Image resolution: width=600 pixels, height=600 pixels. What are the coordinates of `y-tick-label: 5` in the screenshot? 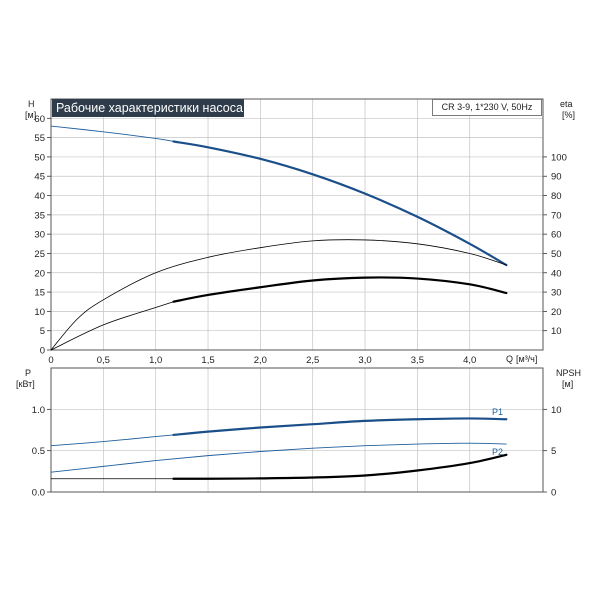 It's located at (42, 331).